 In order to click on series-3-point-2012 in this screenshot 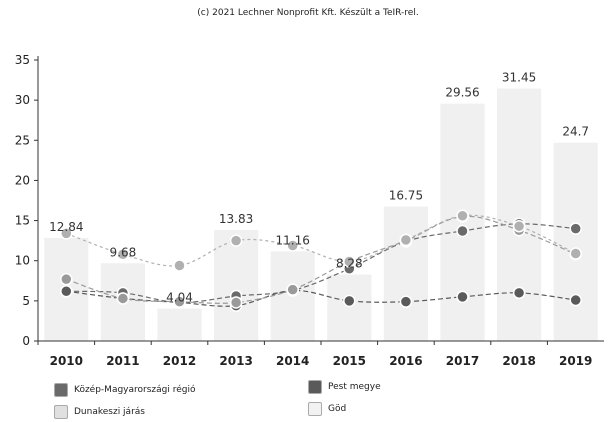, I will do `click(179, 265)`.